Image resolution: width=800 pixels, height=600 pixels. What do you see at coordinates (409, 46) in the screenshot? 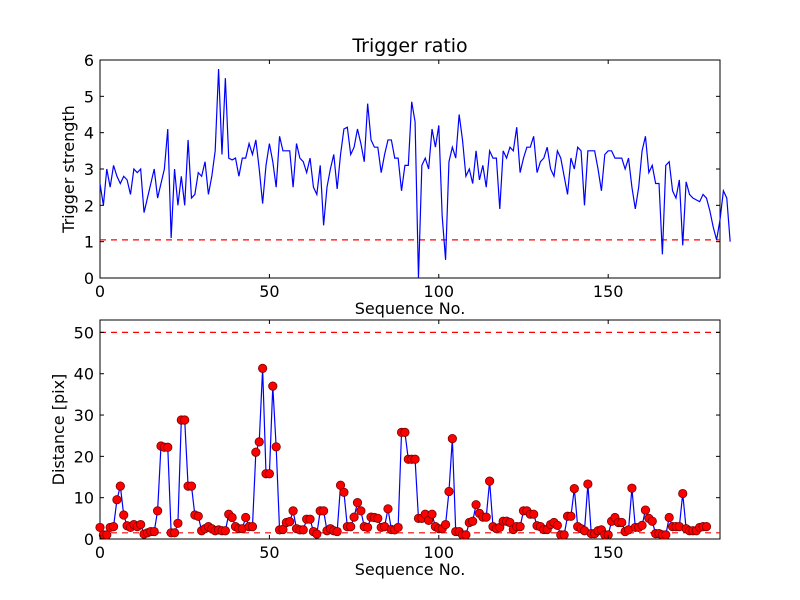
I see `chart-title: Trigger ratio` at bounding box center [409, 46].